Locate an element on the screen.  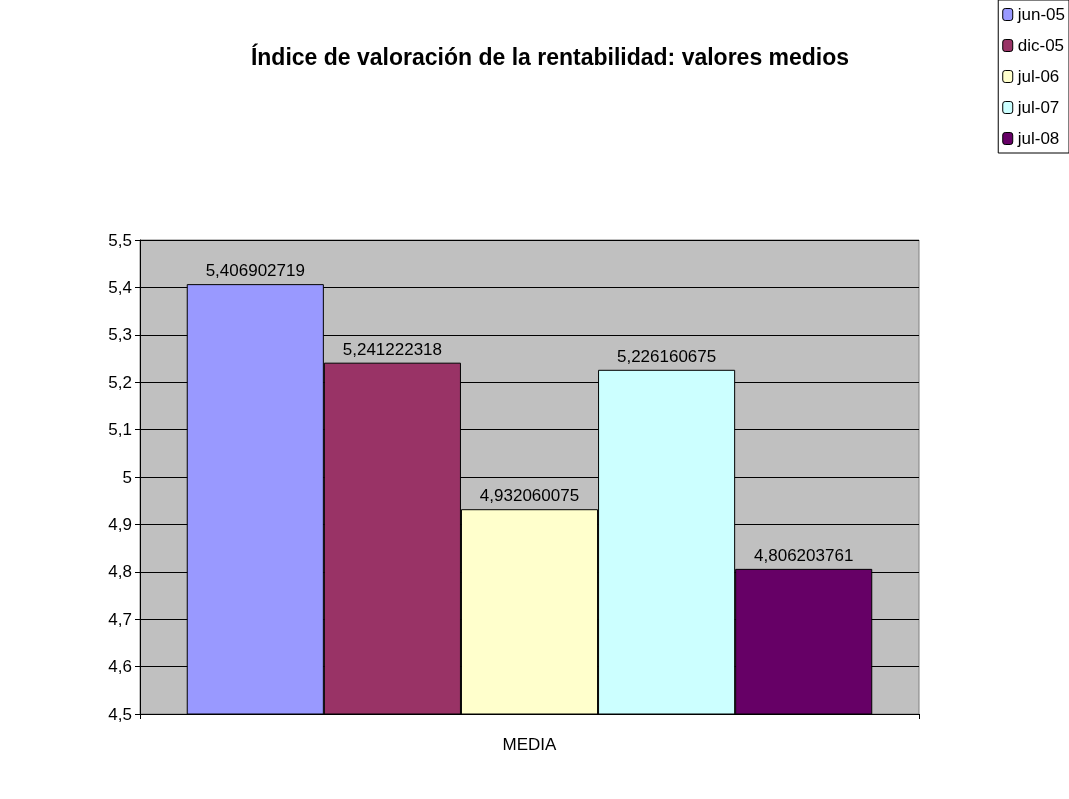
y-tick-label: 5 is located at coordinates (127, 477).